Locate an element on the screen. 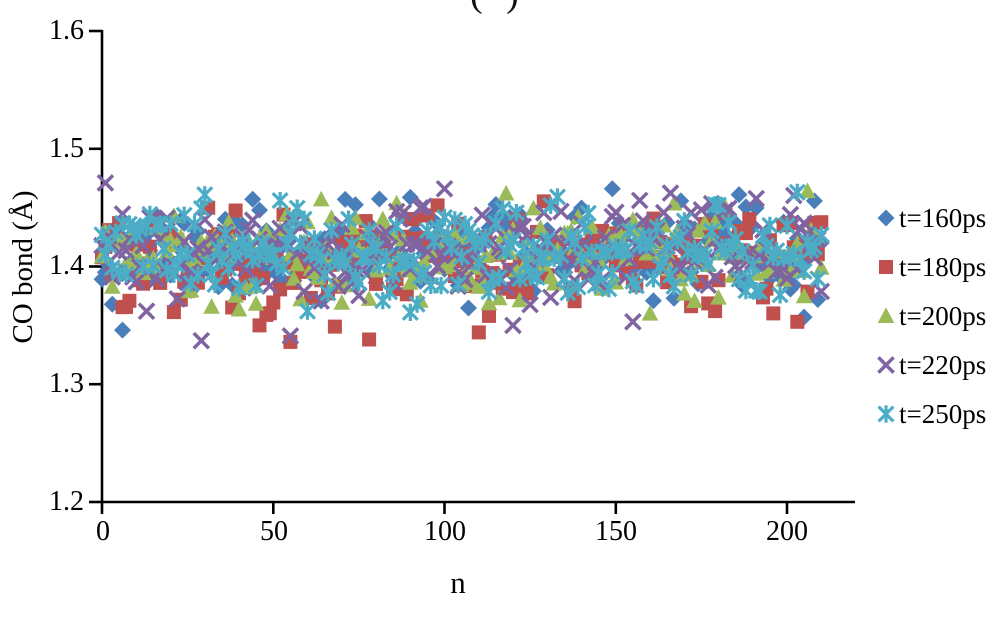  x-tick-label-150: 150 is located at coordinates (616, 531).